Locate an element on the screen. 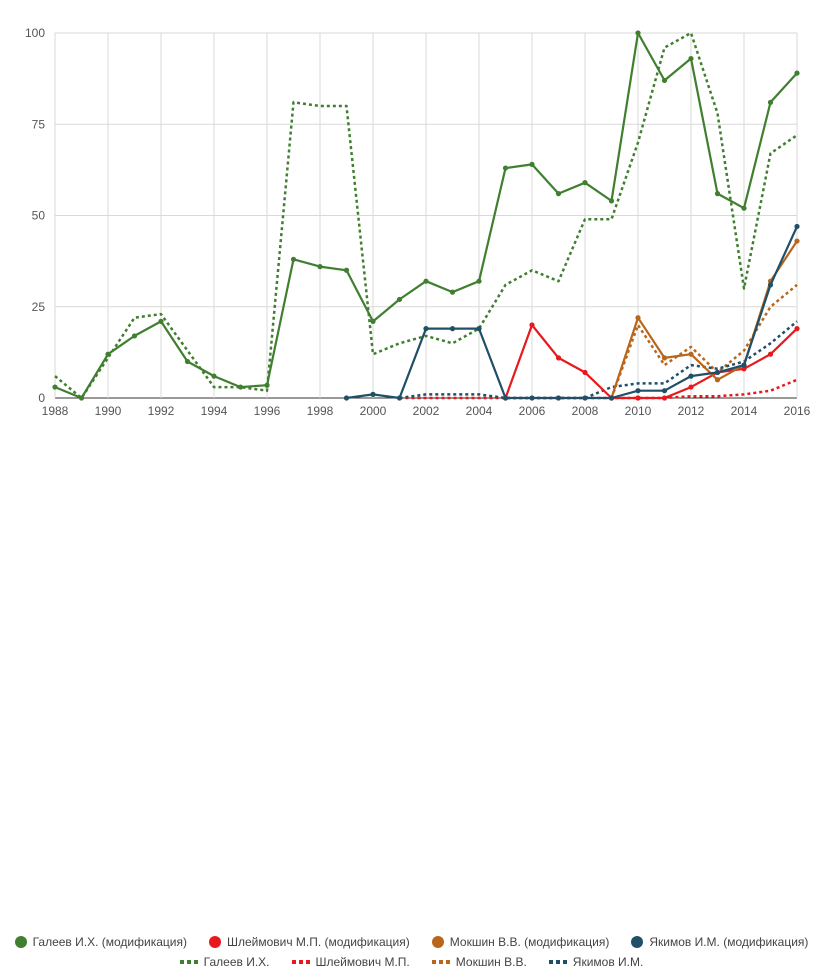  legend-marker-mokshin-mod is located at coordinates (437, 942).